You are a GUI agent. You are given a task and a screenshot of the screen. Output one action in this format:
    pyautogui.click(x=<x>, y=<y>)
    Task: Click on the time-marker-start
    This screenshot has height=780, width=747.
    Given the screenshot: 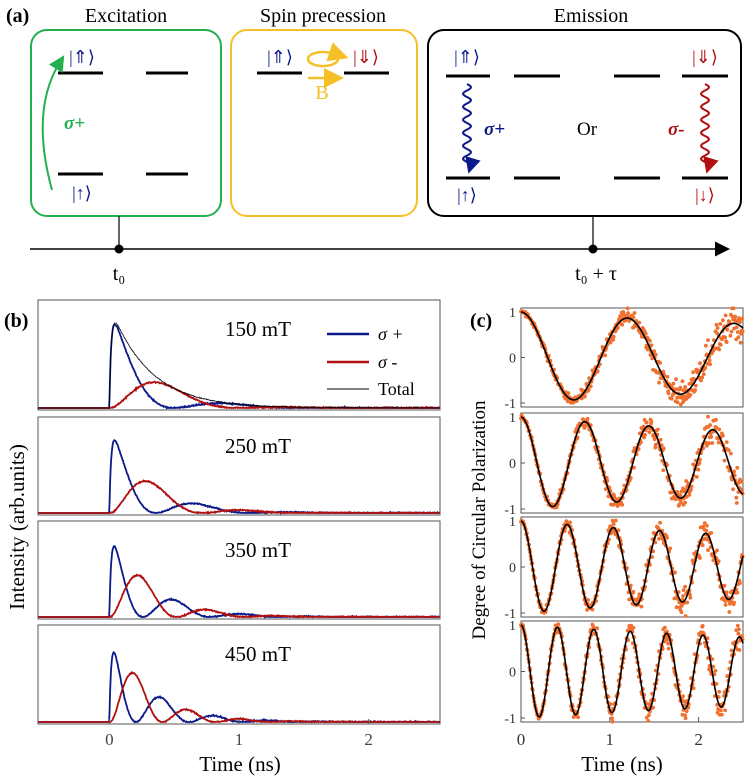 What is the action you would take?
    pyautogui.click(x=119, y=249)
    